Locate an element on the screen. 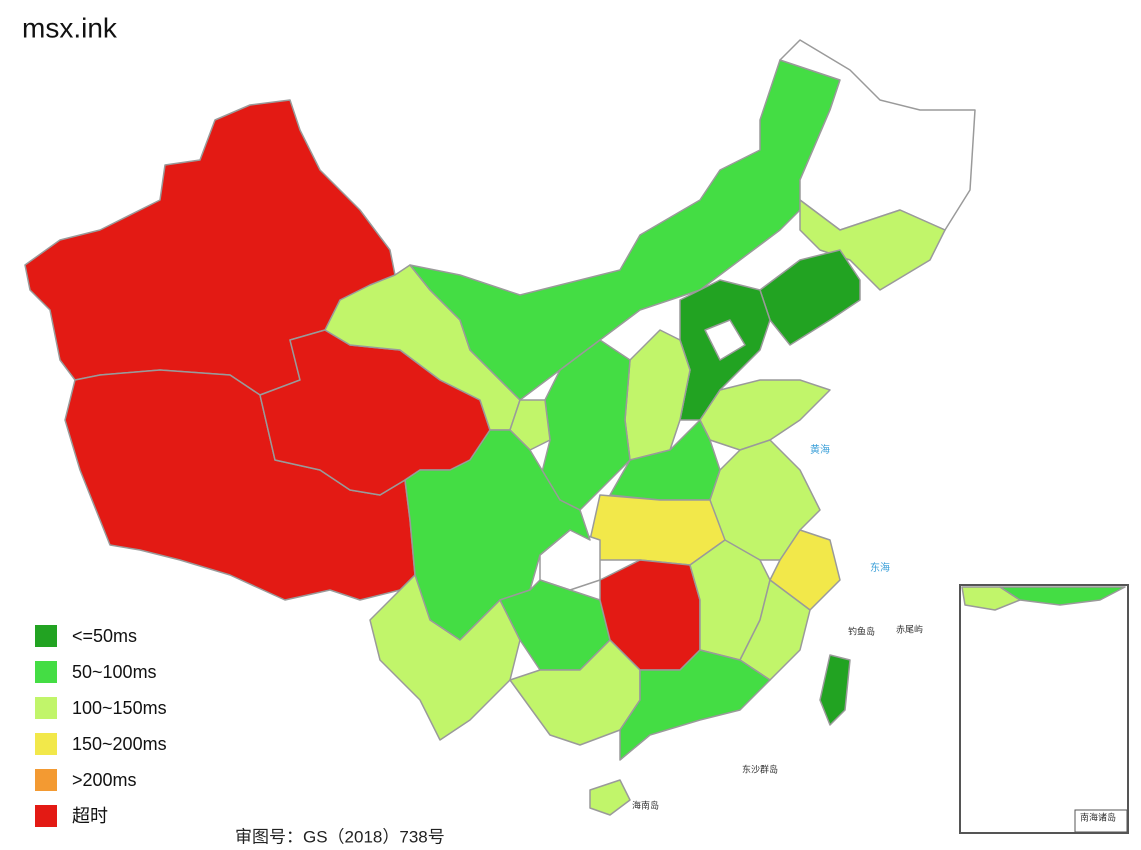  inset-frame is located at coordinates (1044, 709).